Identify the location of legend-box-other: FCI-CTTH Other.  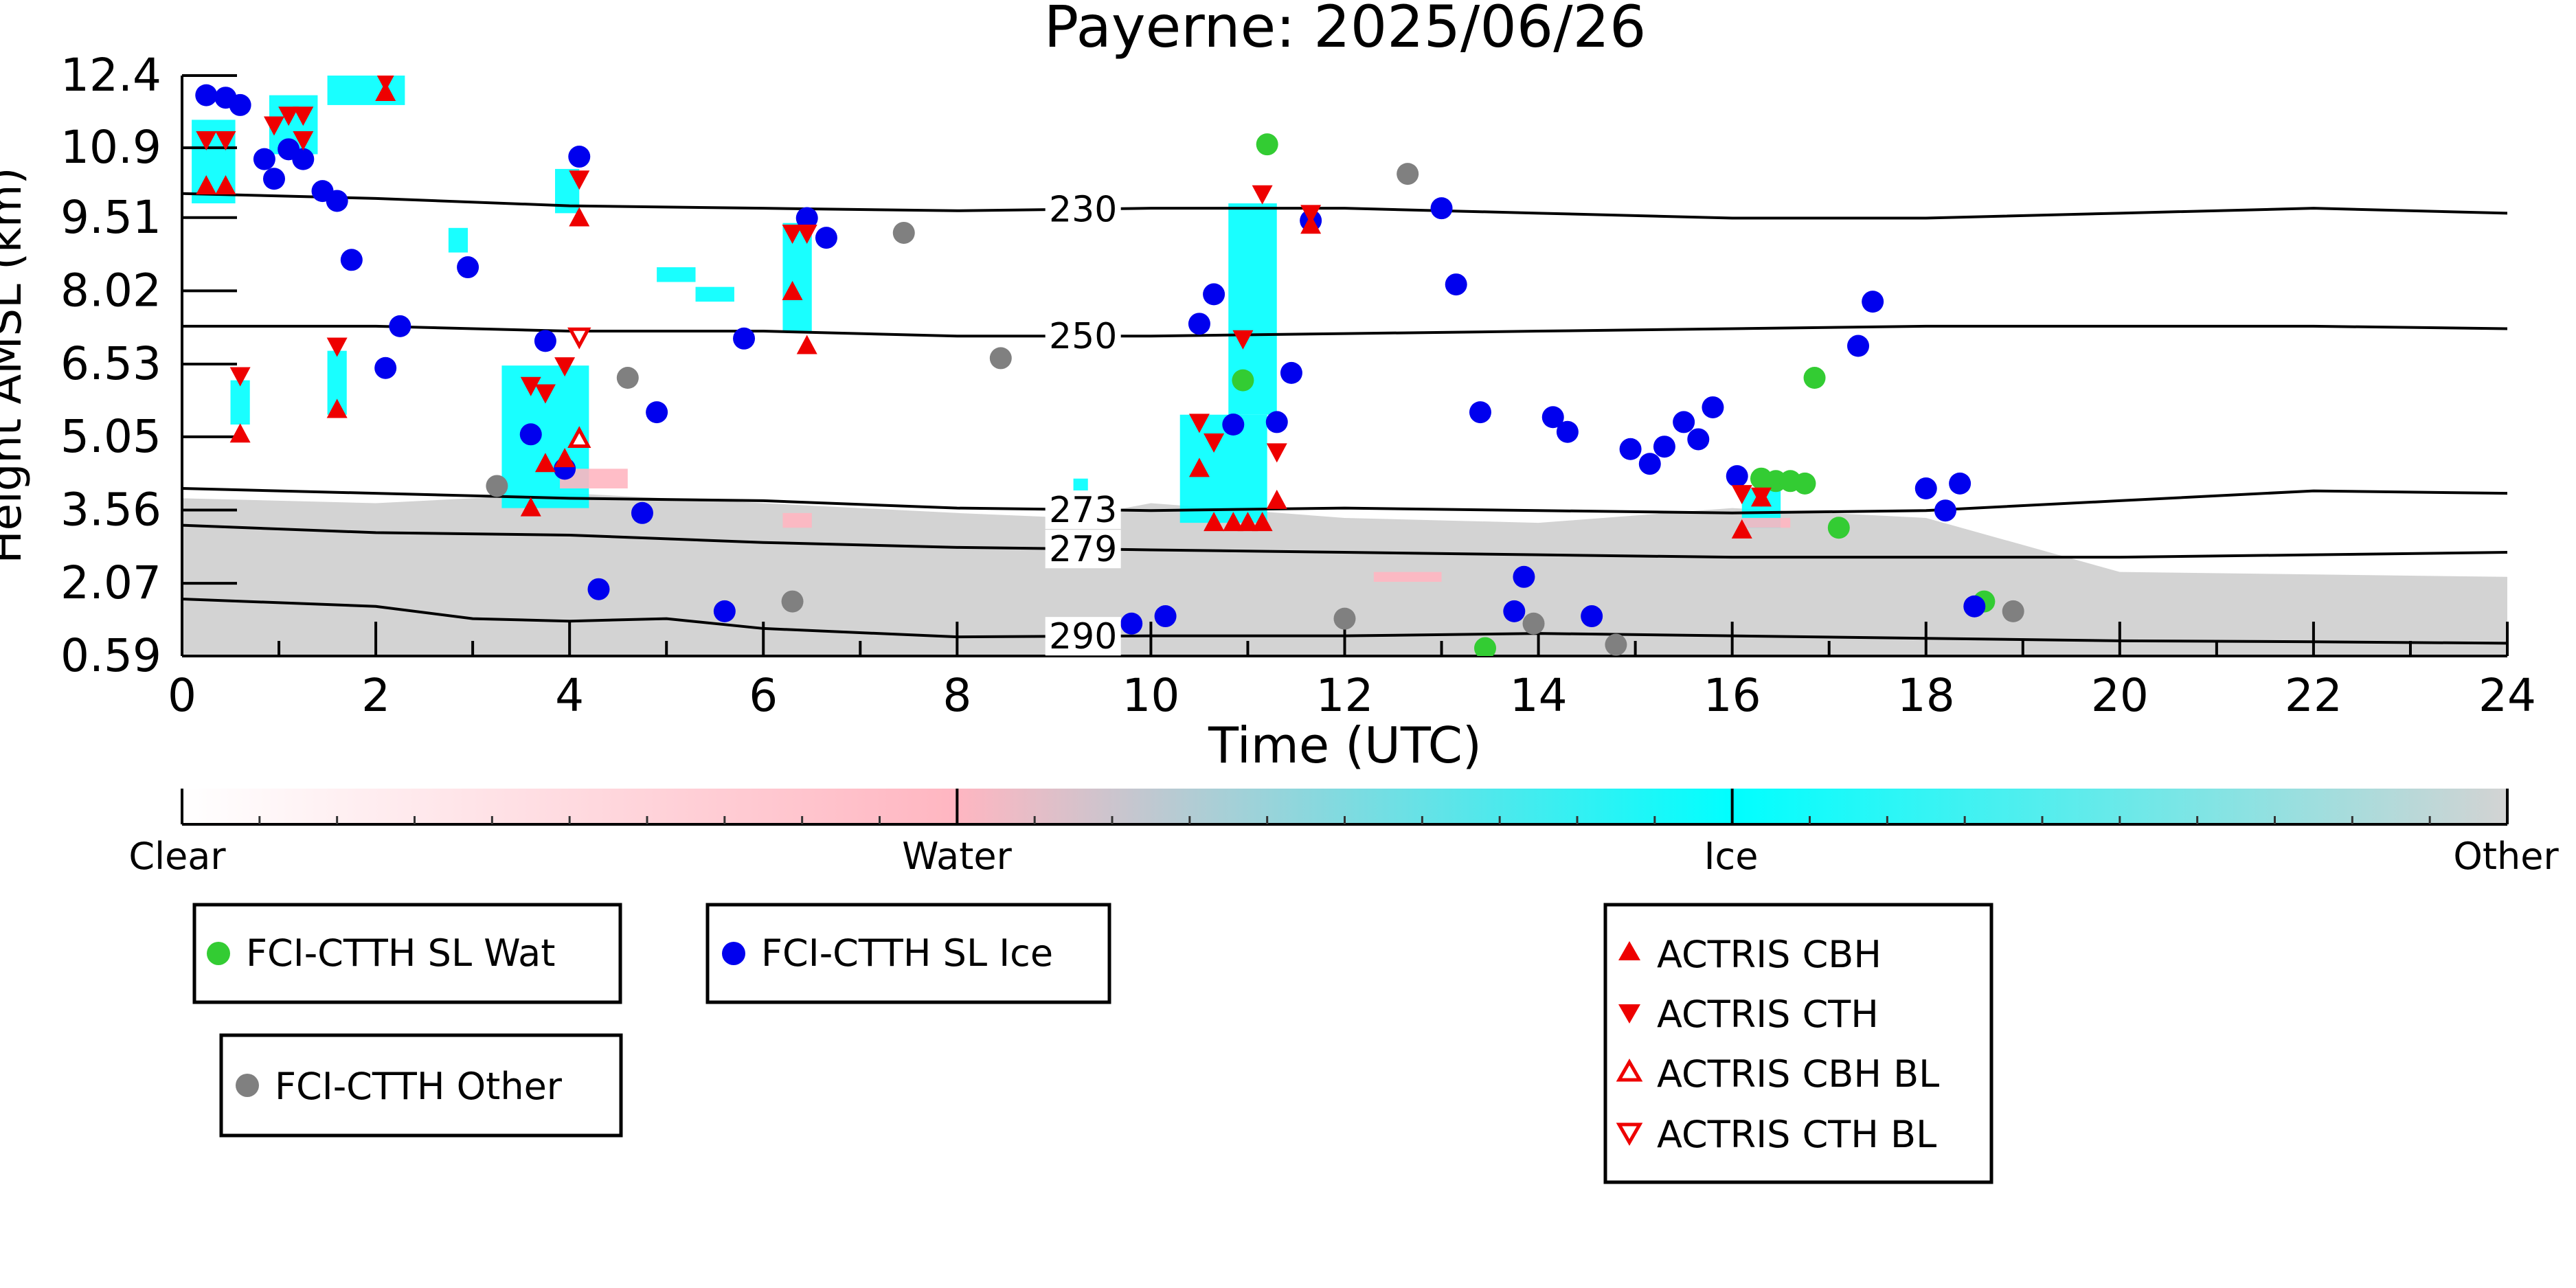
(421, 1085).